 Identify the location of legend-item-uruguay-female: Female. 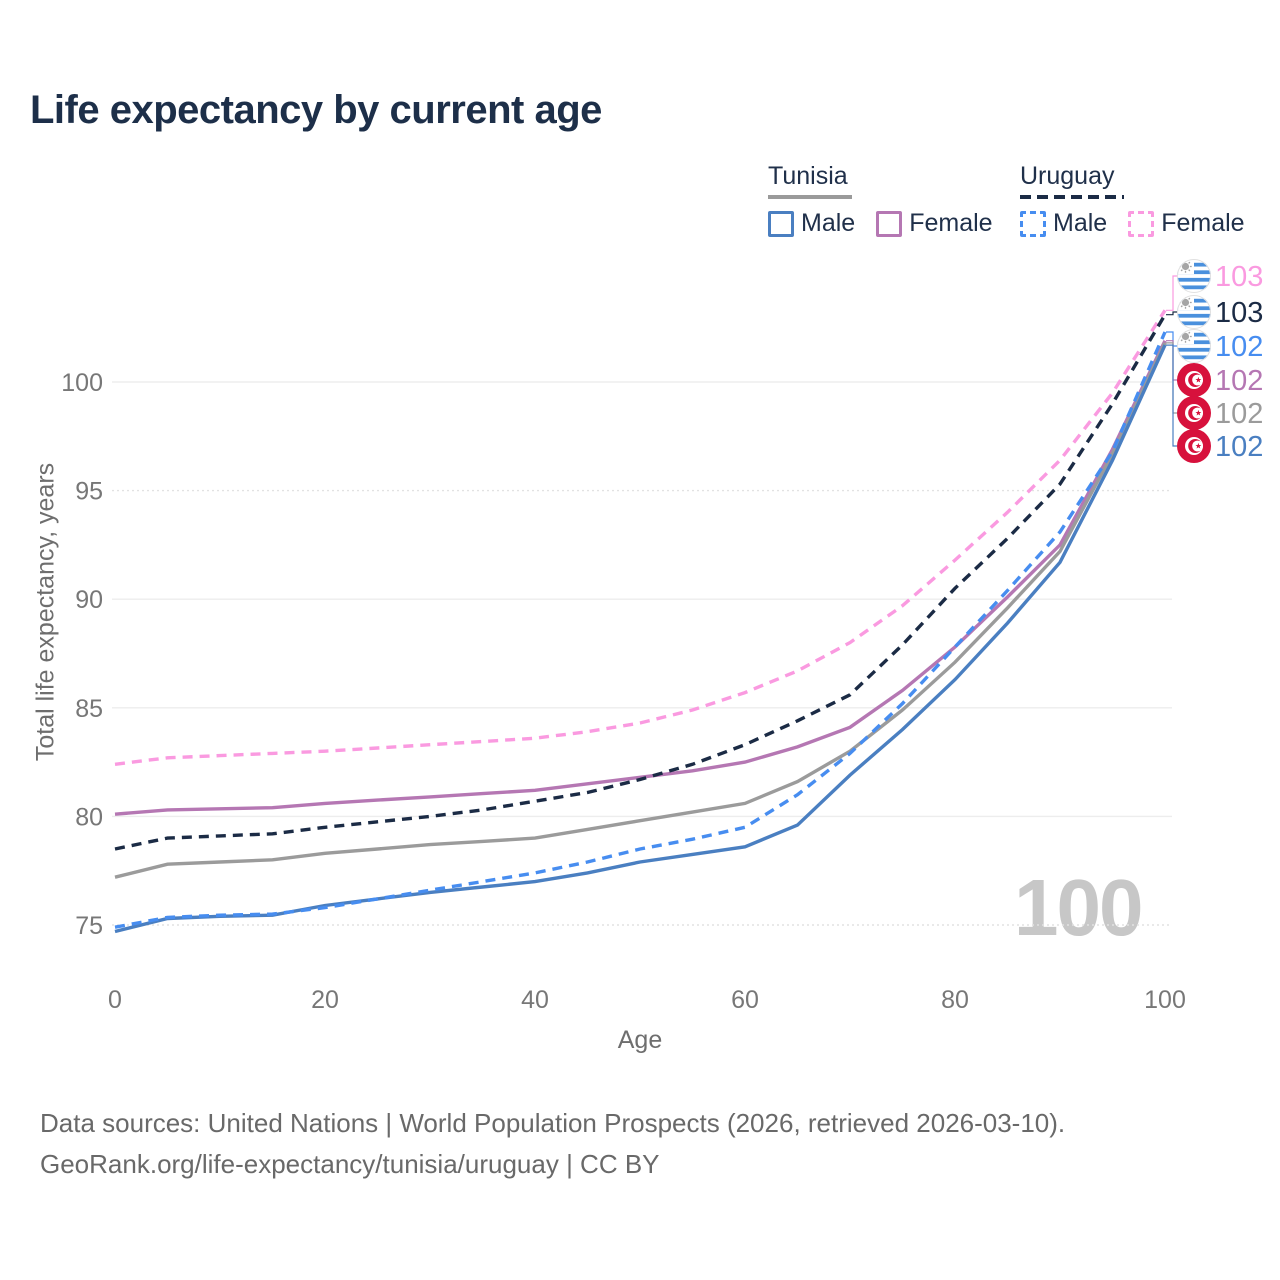
(1186, 223).